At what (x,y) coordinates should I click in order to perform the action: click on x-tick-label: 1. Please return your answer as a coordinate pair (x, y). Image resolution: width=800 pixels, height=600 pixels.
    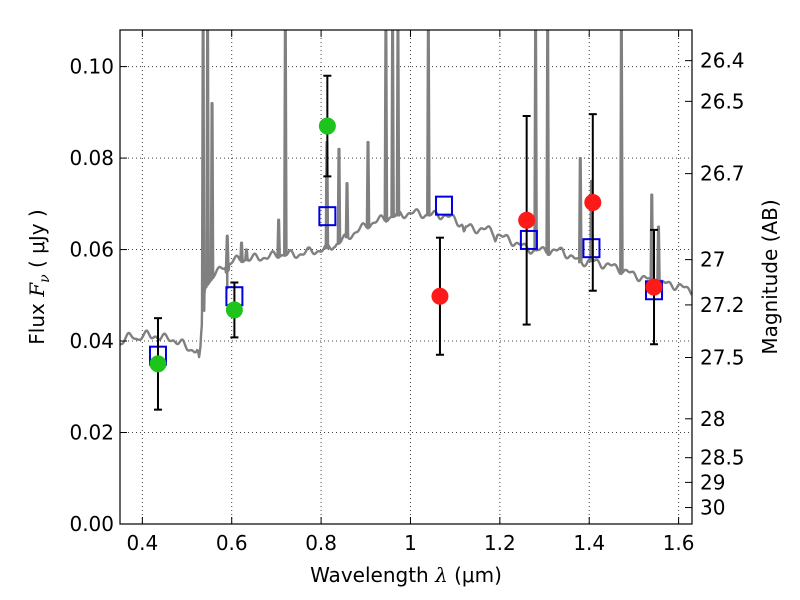
    Looking at the image, I should click on (410, 543).